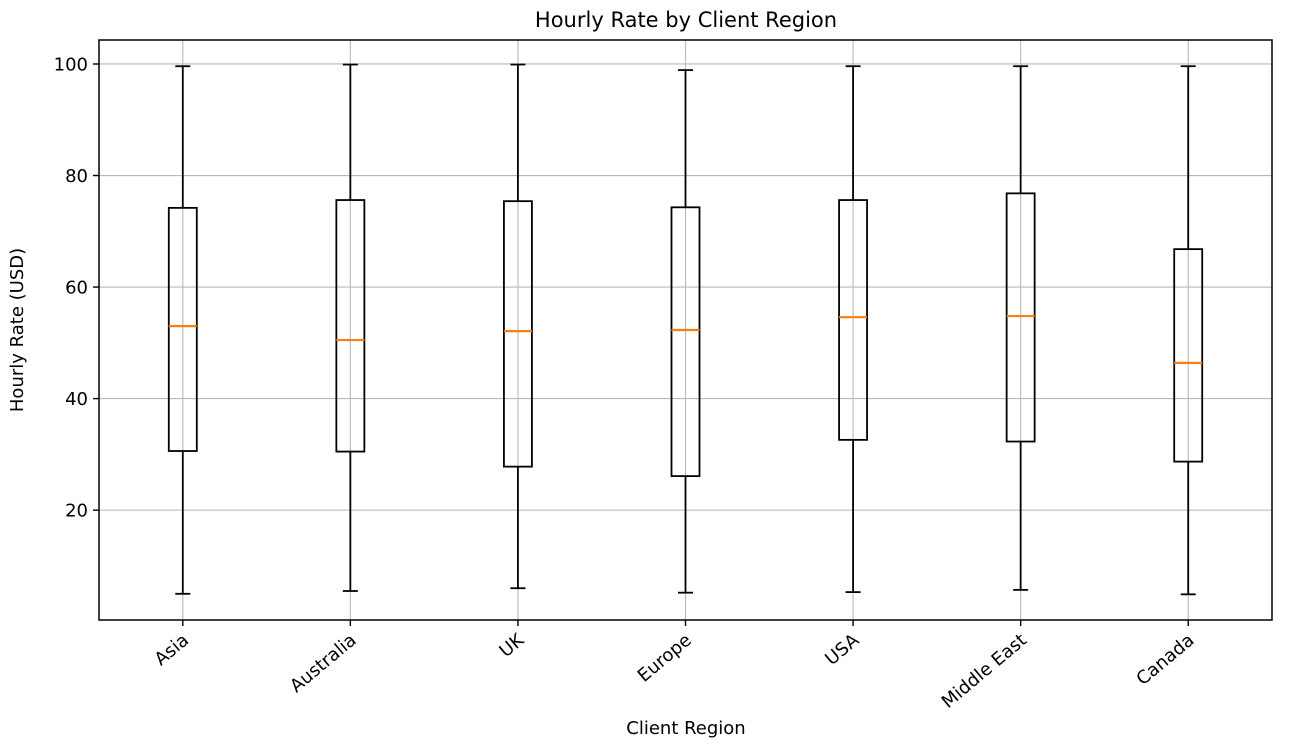  I want to click on y-tick-label-100: 100, so click(71, 64).